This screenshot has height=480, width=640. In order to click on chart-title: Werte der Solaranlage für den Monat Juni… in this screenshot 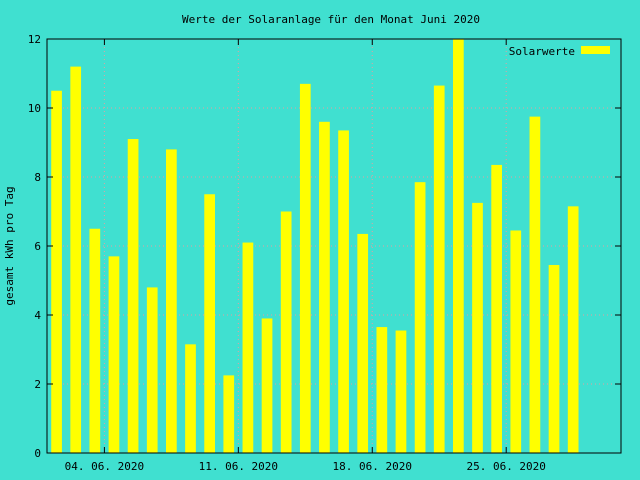, I will do `click(331, 19)`.